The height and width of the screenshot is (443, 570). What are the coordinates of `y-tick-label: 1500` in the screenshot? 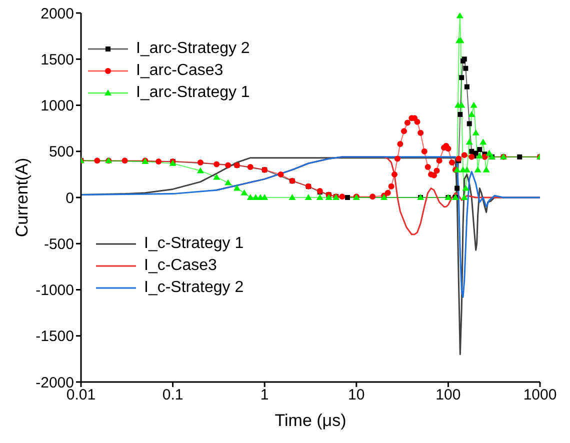 It's located at (57, 59).